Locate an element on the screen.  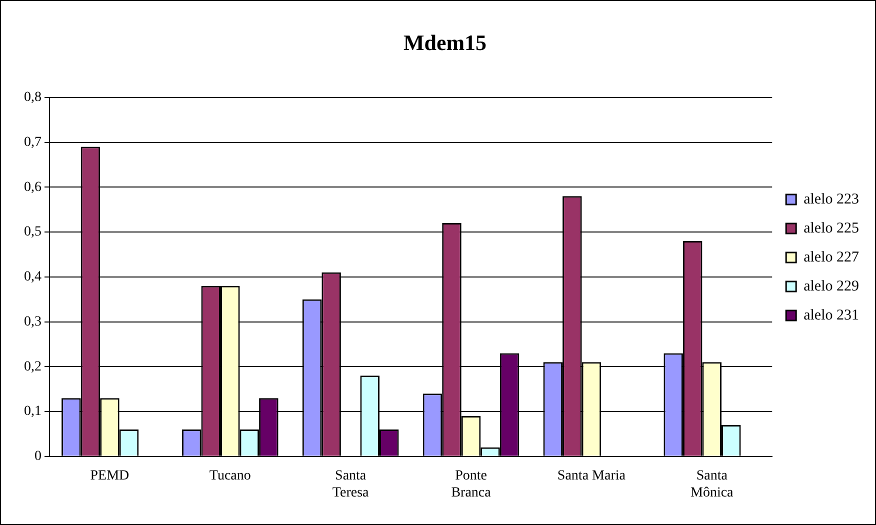
legend-label: alelo 225 is located at coordinates (832, 228).